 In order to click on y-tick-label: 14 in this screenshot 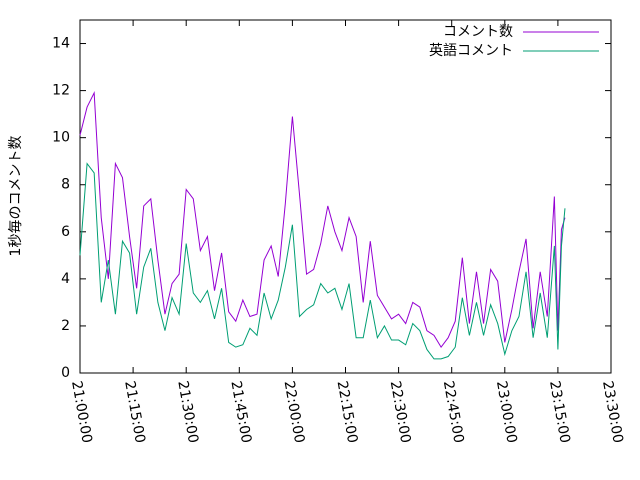, I will do `click(61, 44)`.